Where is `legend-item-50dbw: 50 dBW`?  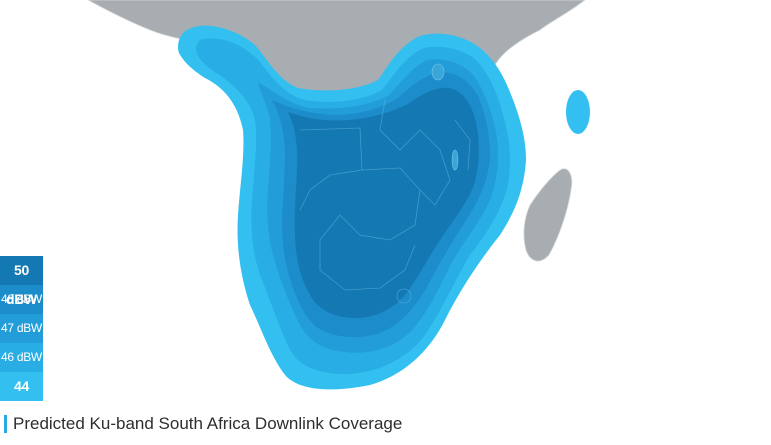 legend-item-50dbw: 50 dBW is located at coordinates (21, 281).